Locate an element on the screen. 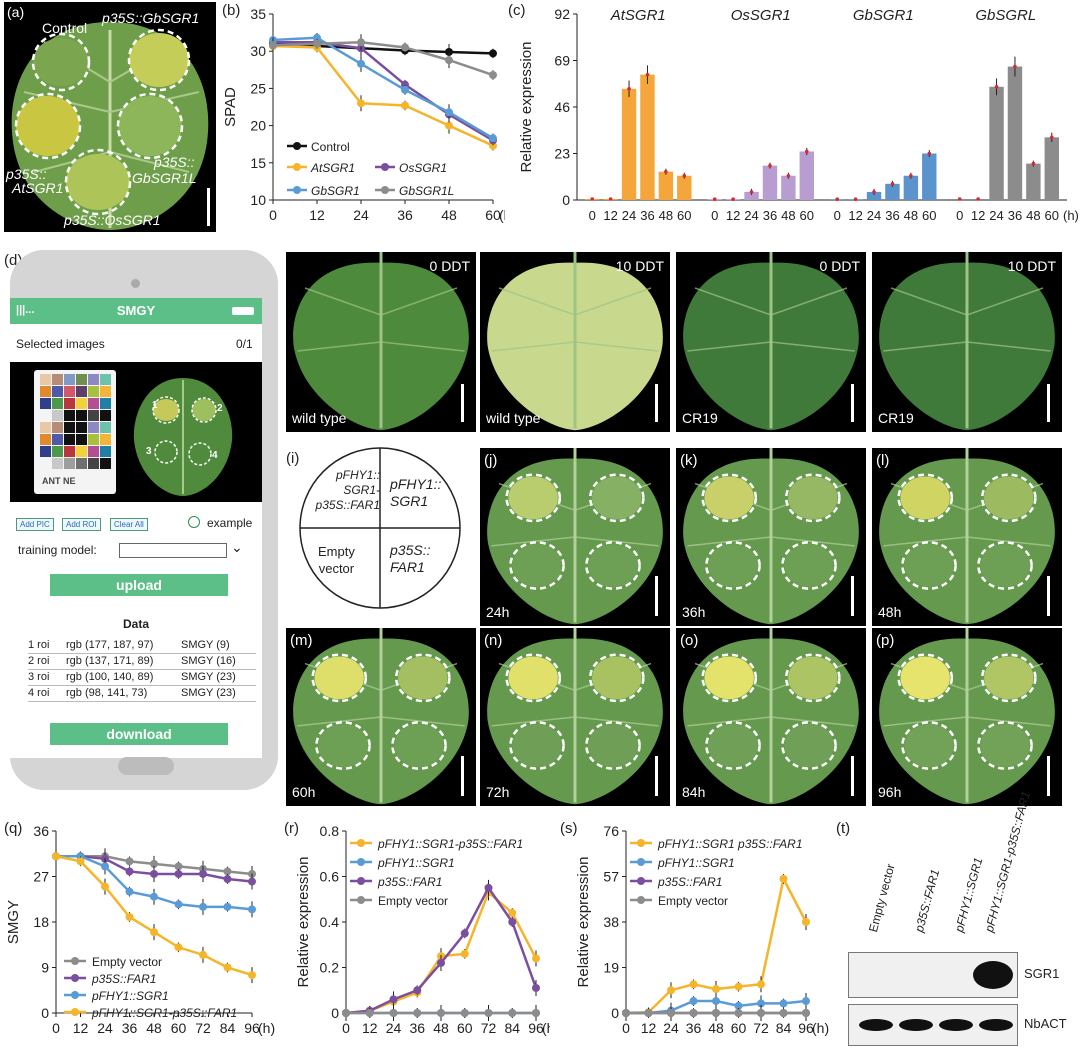 The image size is (1080, 1052). x-tick-label: 24 is located at coordinates (361, 215).